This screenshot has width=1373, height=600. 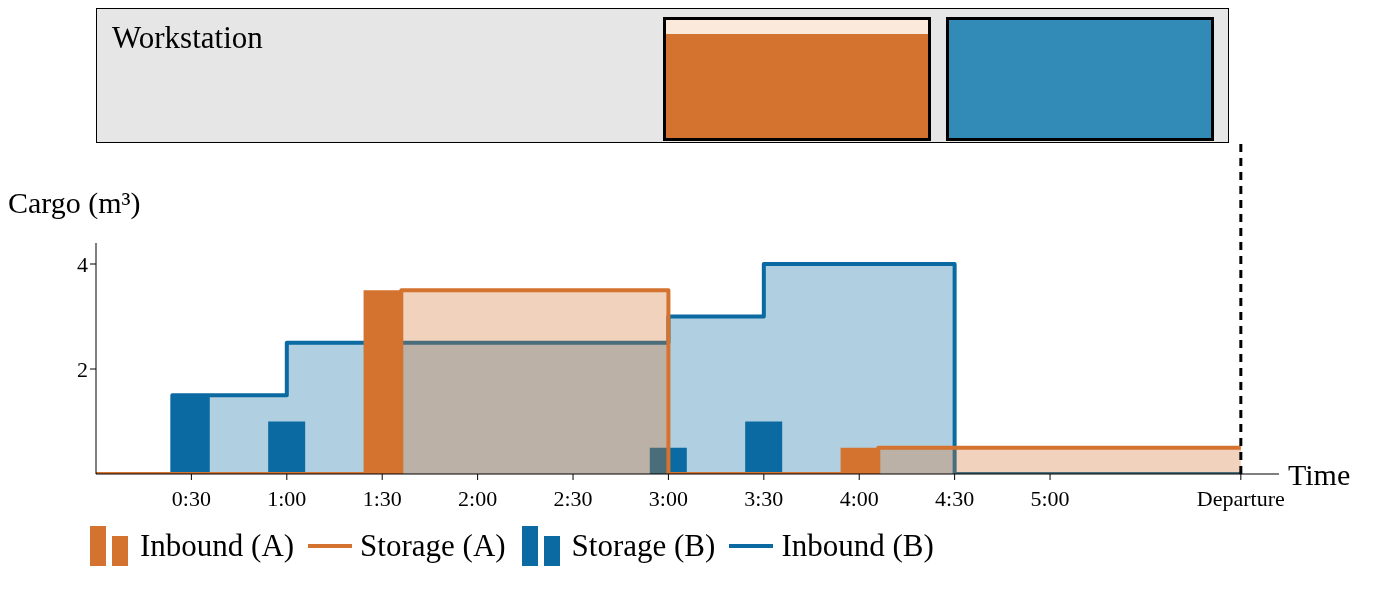 I want to click on text: Workstation, so click(x=187, y=38).